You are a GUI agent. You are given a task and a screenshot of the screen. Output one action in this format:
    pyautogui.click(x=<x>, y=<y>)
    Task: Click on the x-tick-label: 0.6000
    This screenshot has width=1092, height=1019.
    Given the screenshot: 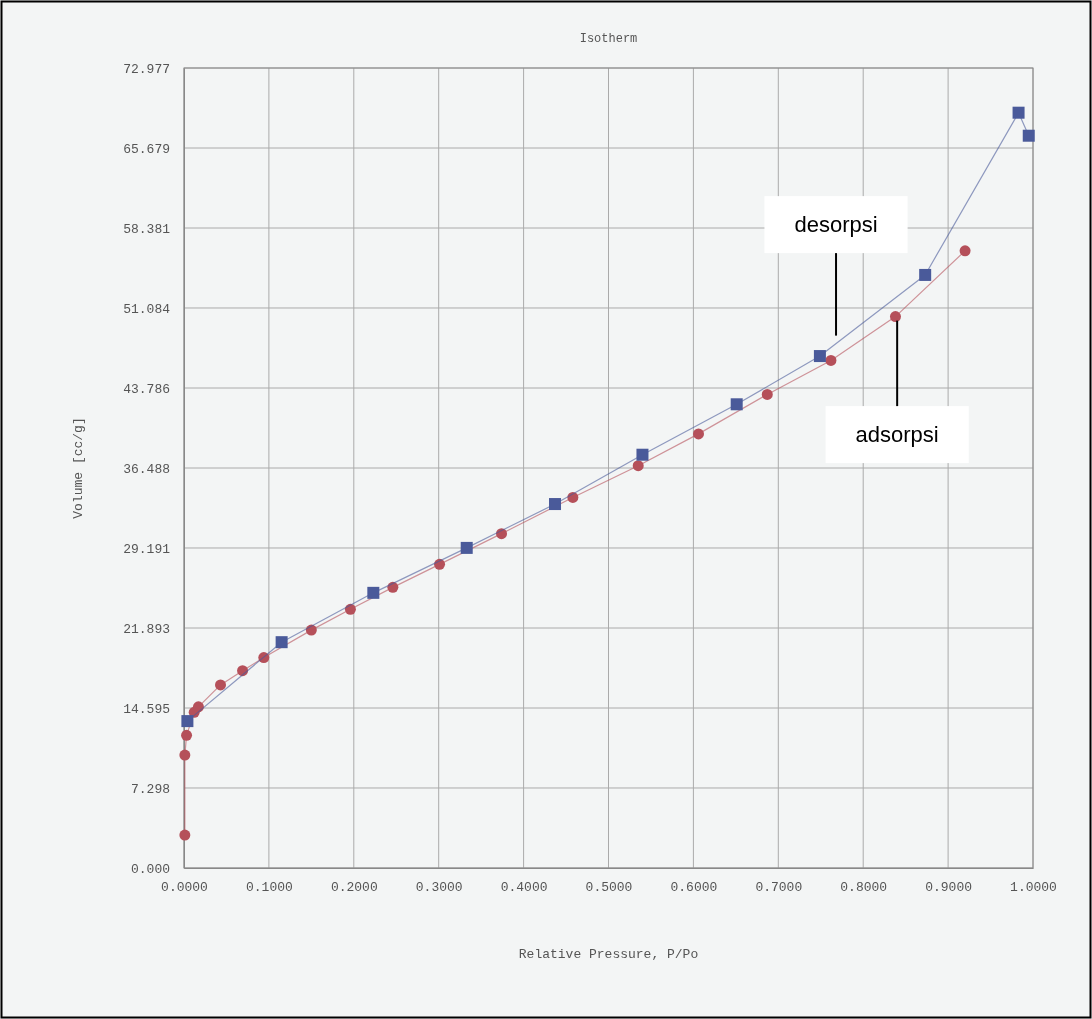 What is the action you would take?
    pyautogui.click(x=694, y=888)
    